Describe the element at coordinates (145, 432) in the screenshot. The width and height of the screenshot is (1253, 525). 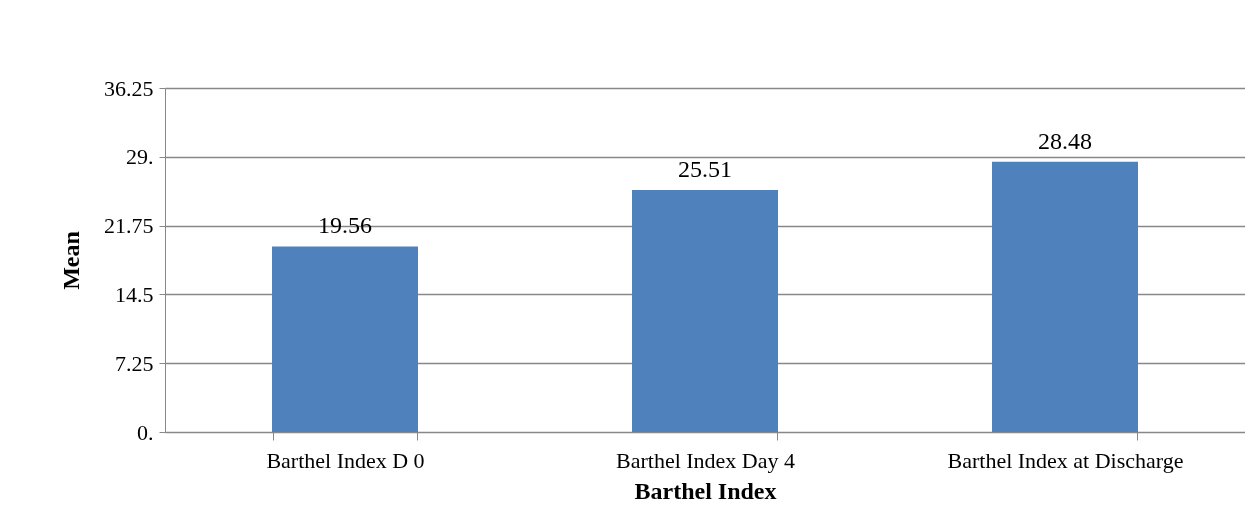
I see `y-tick-label: 0.` at that location.